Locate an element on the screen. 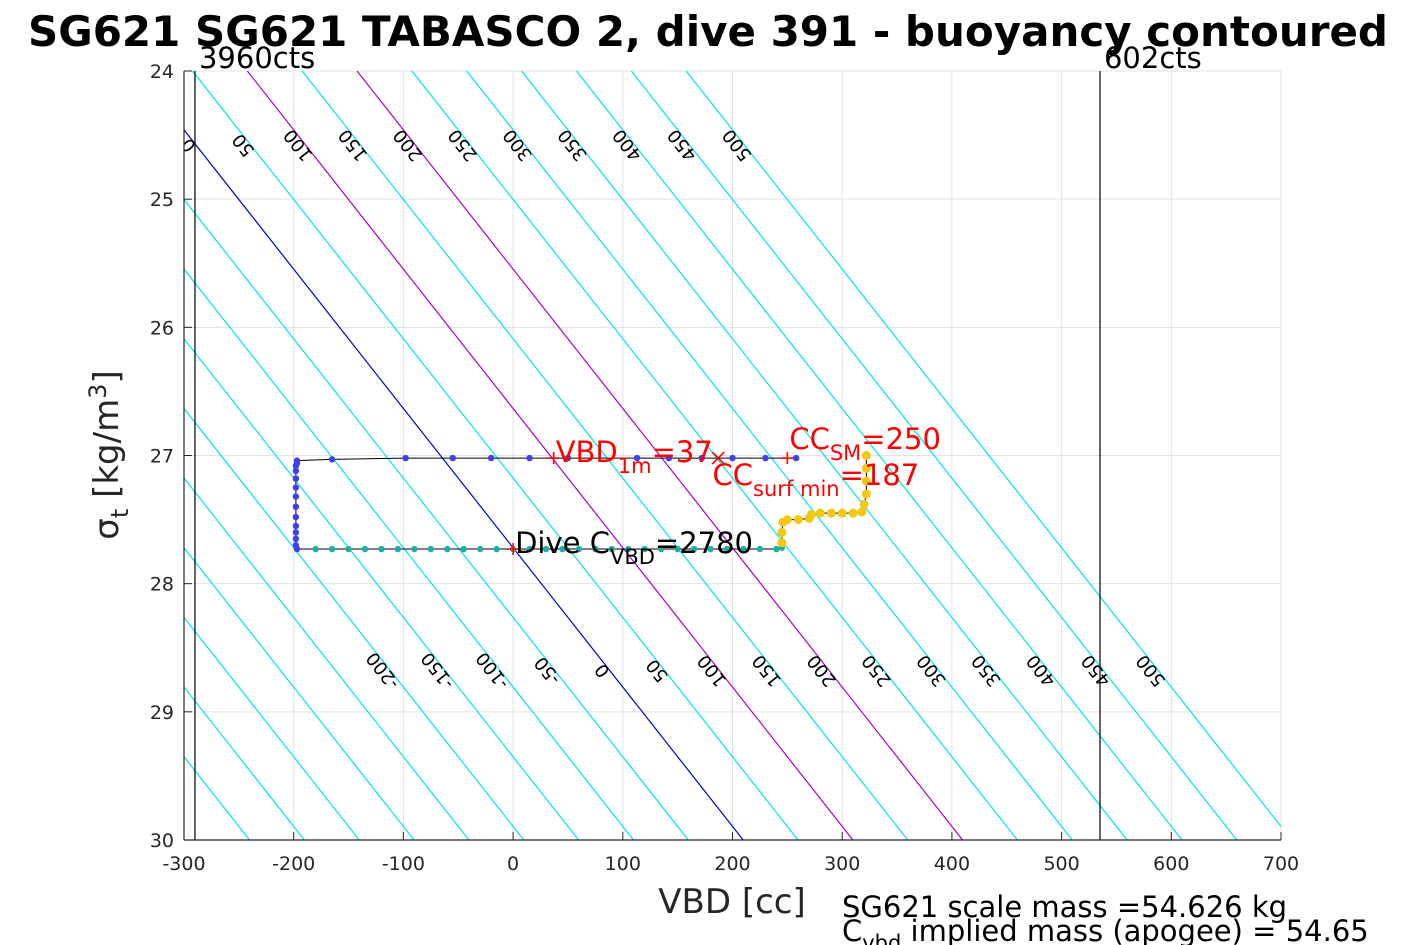  annotation-sub: 1m is located at coordinates (635, 466).